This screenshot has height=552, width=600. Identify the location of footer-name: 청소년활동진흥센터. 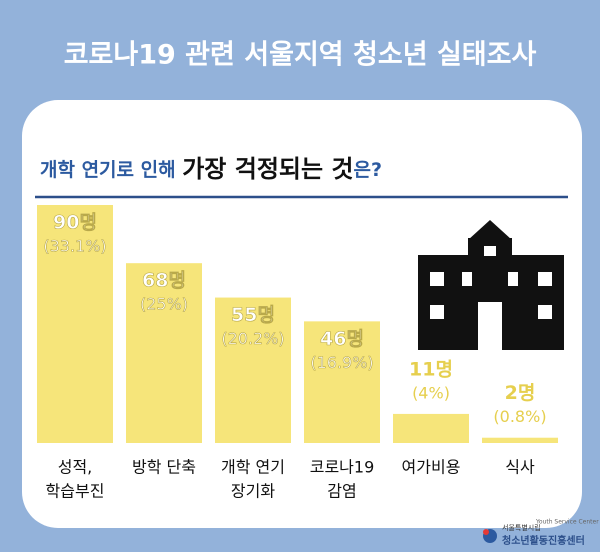
(543, 540).